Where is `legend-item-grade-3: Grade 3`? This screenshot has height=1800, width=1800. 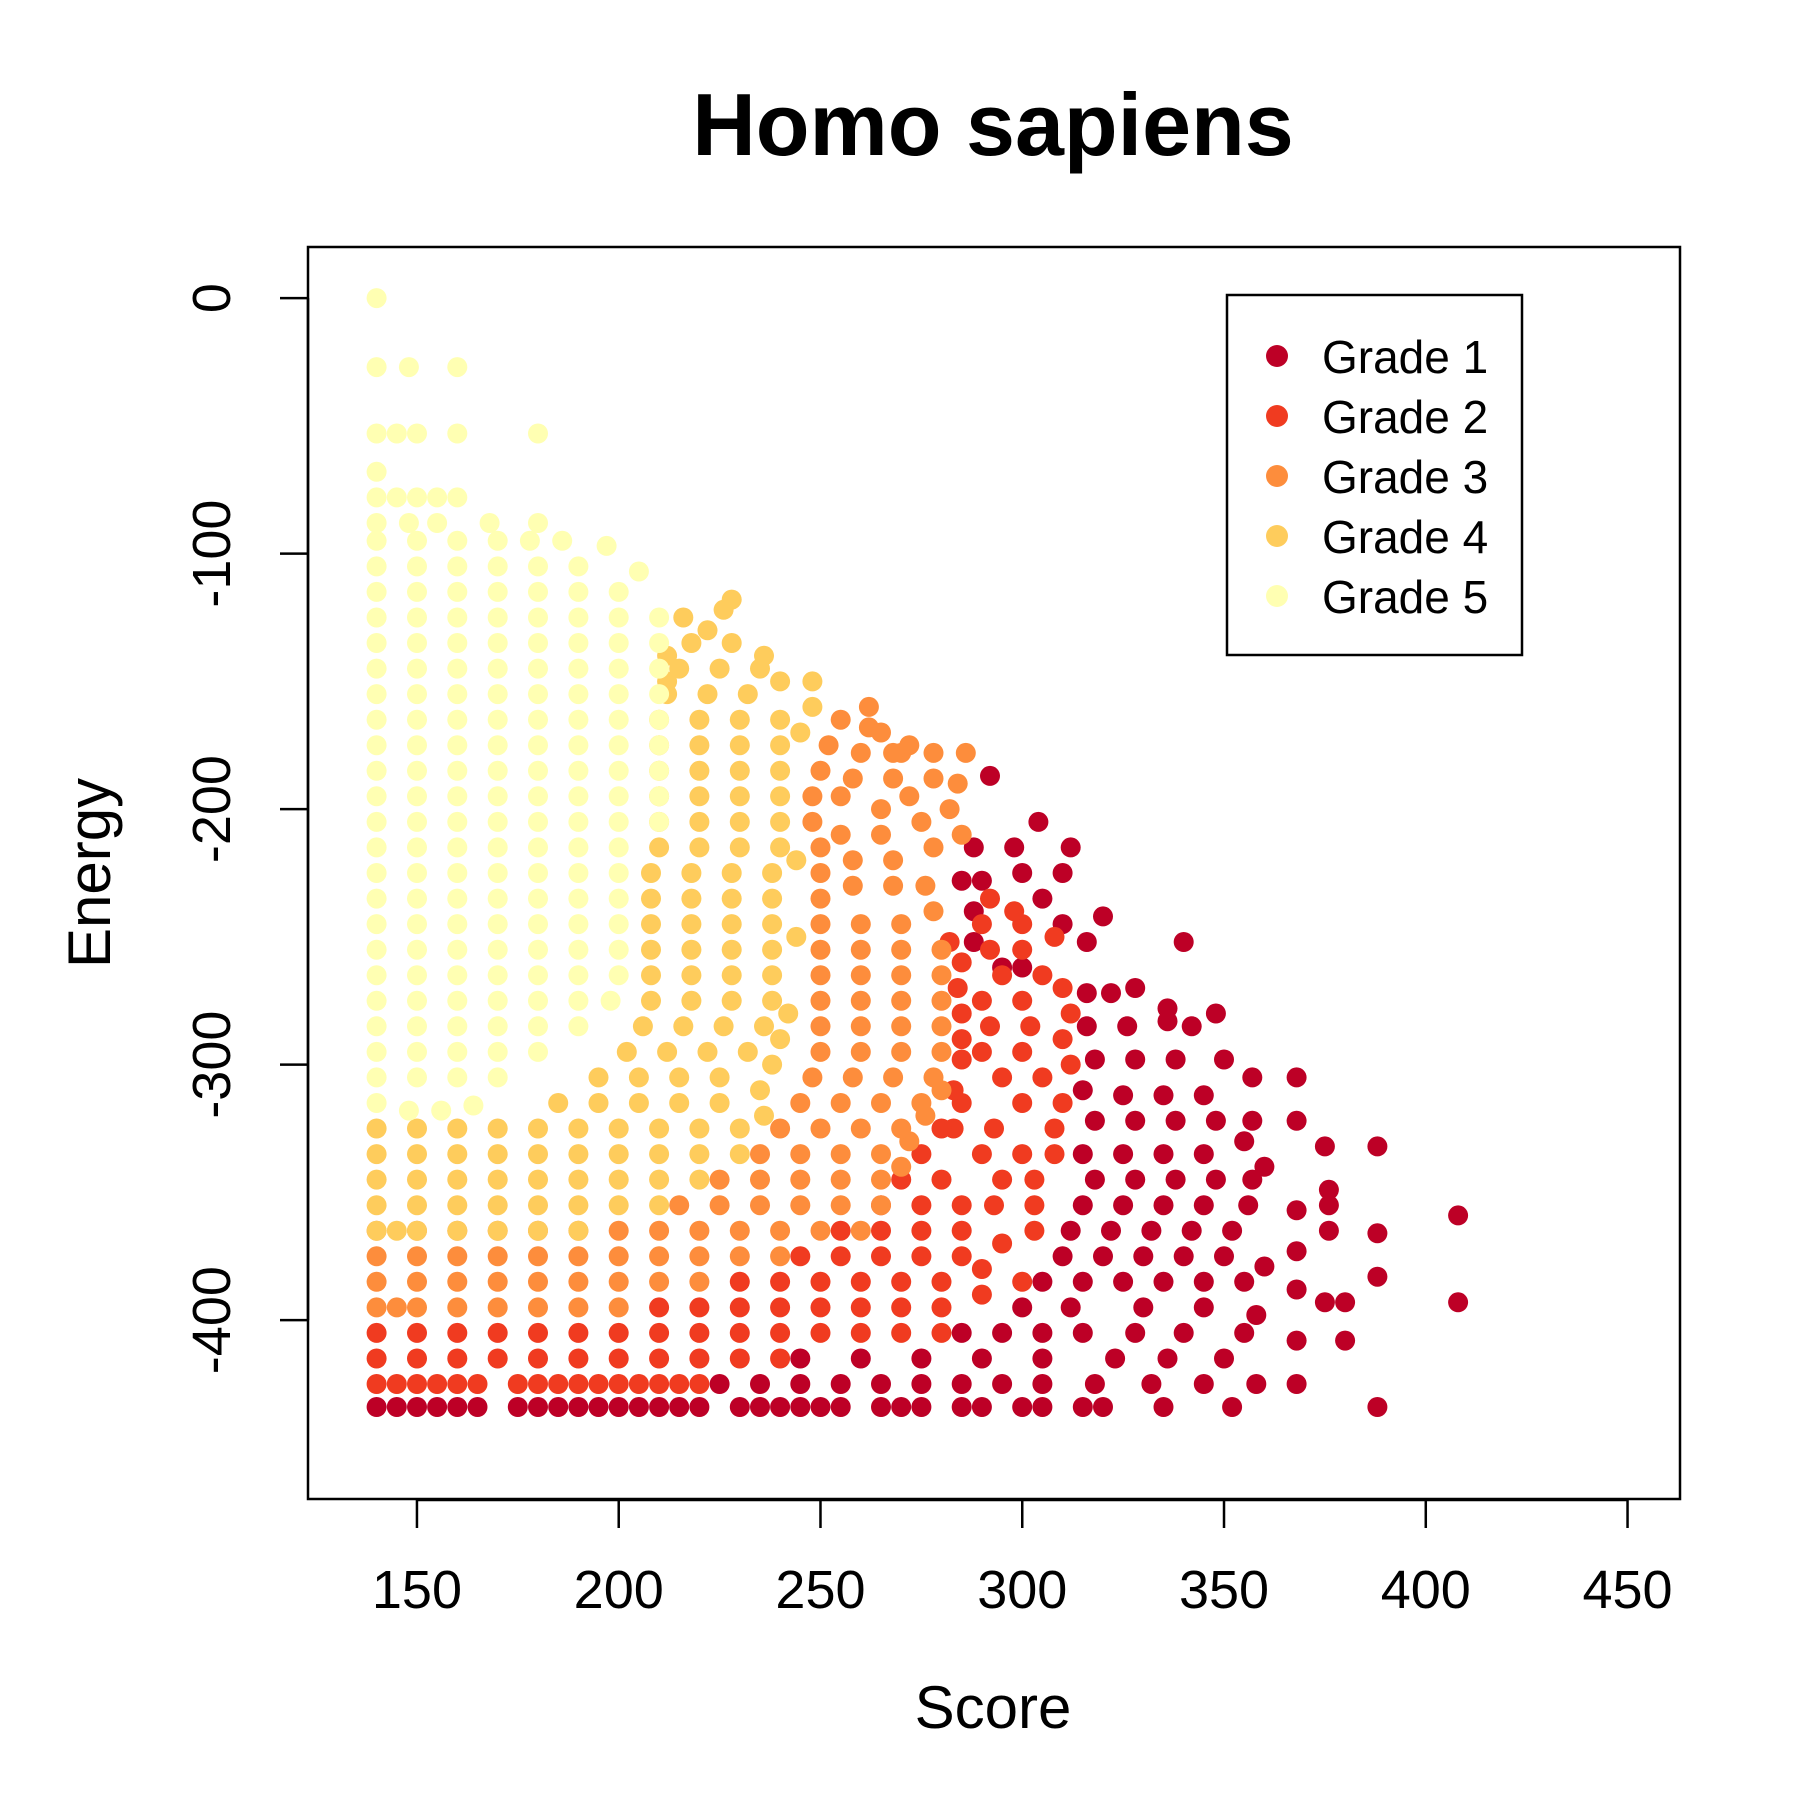 legend-item-grade-3: Grade 3 is located at coordinates (1377, 477).